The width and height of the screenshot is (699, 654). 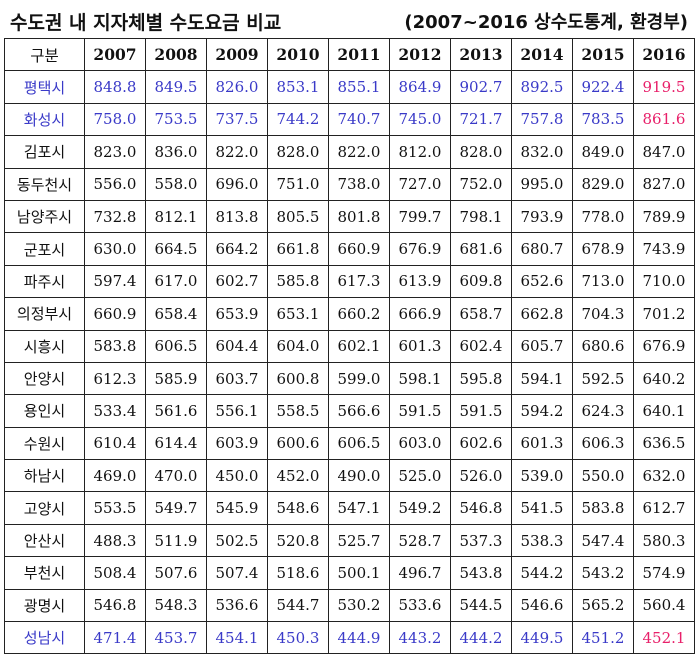 What do you see at coordinates (115, 346) in the screenshot?
I see `rate-cell: 583.8` at bounding box center [115, 346].